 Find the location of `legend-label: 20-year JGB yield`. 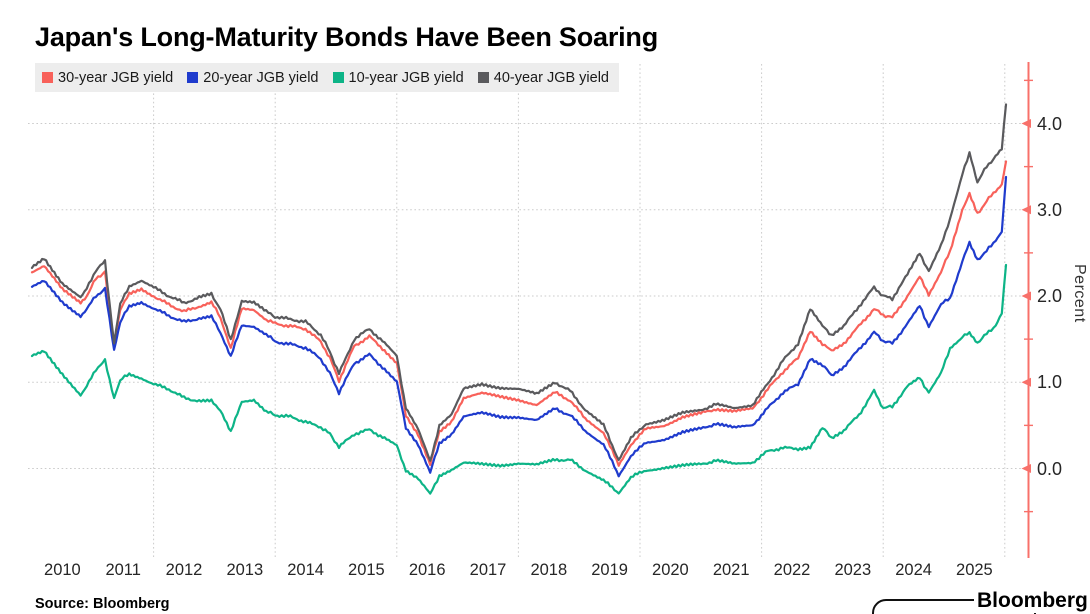

legend-label: 20-year JGB yield is located at coordinates (261, 77).